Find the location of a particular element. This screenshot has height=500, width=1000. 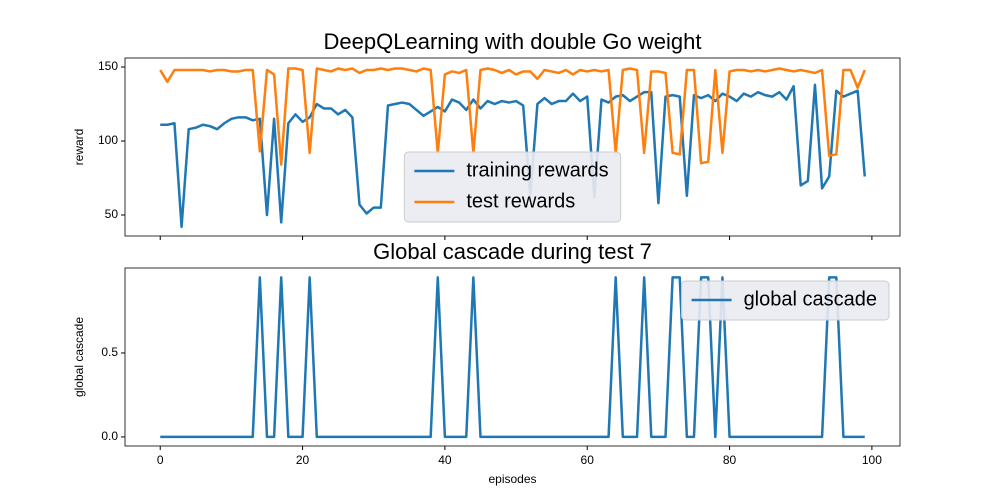

y-axis-label: reward is located at coordinates (79, 147).